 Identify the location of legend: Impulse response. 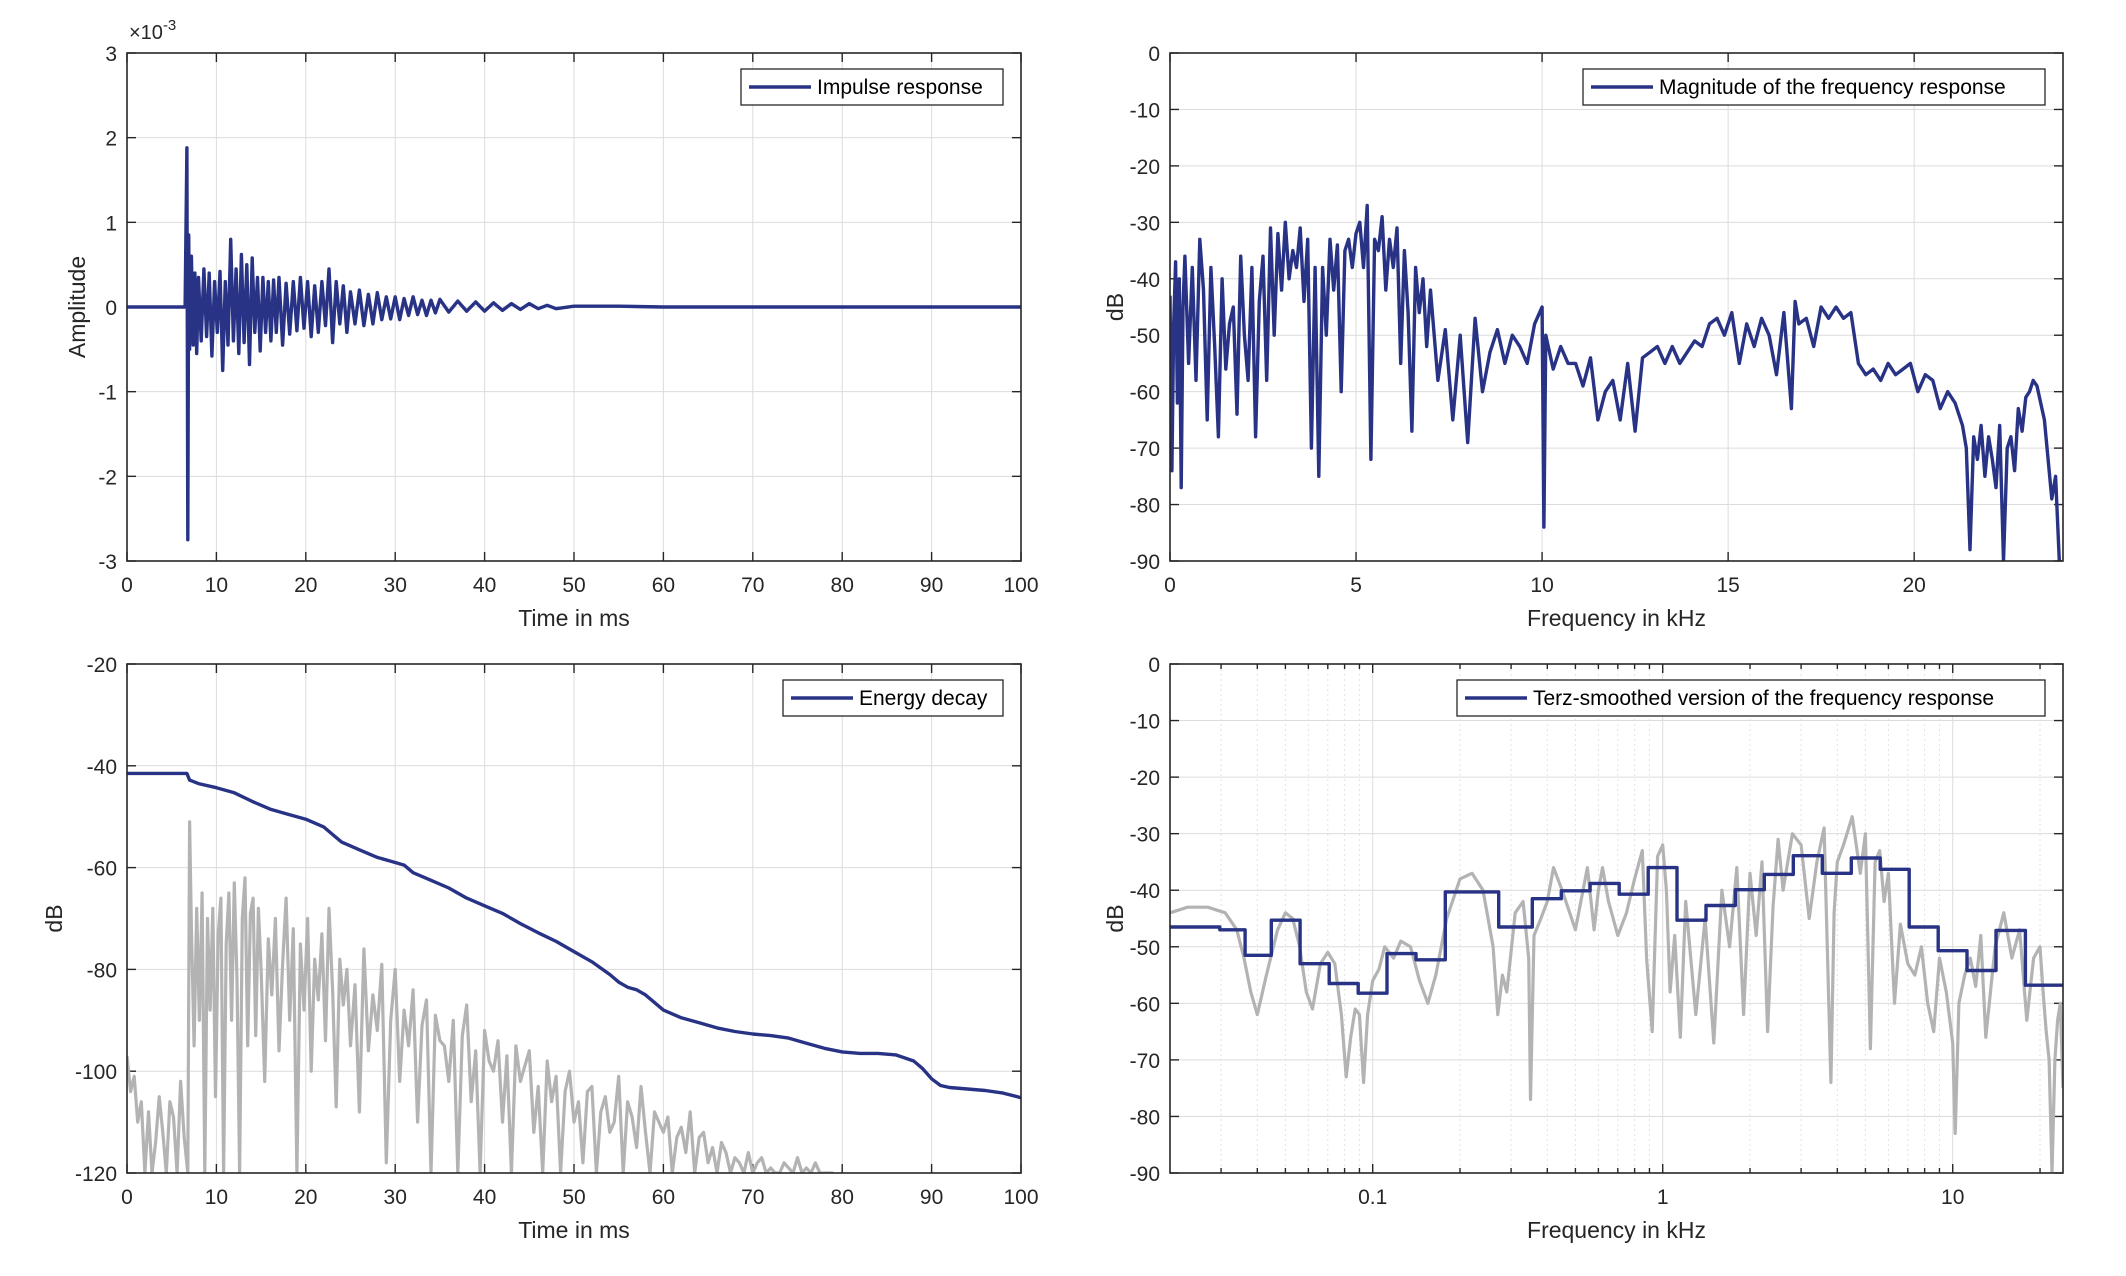
(872, 87).